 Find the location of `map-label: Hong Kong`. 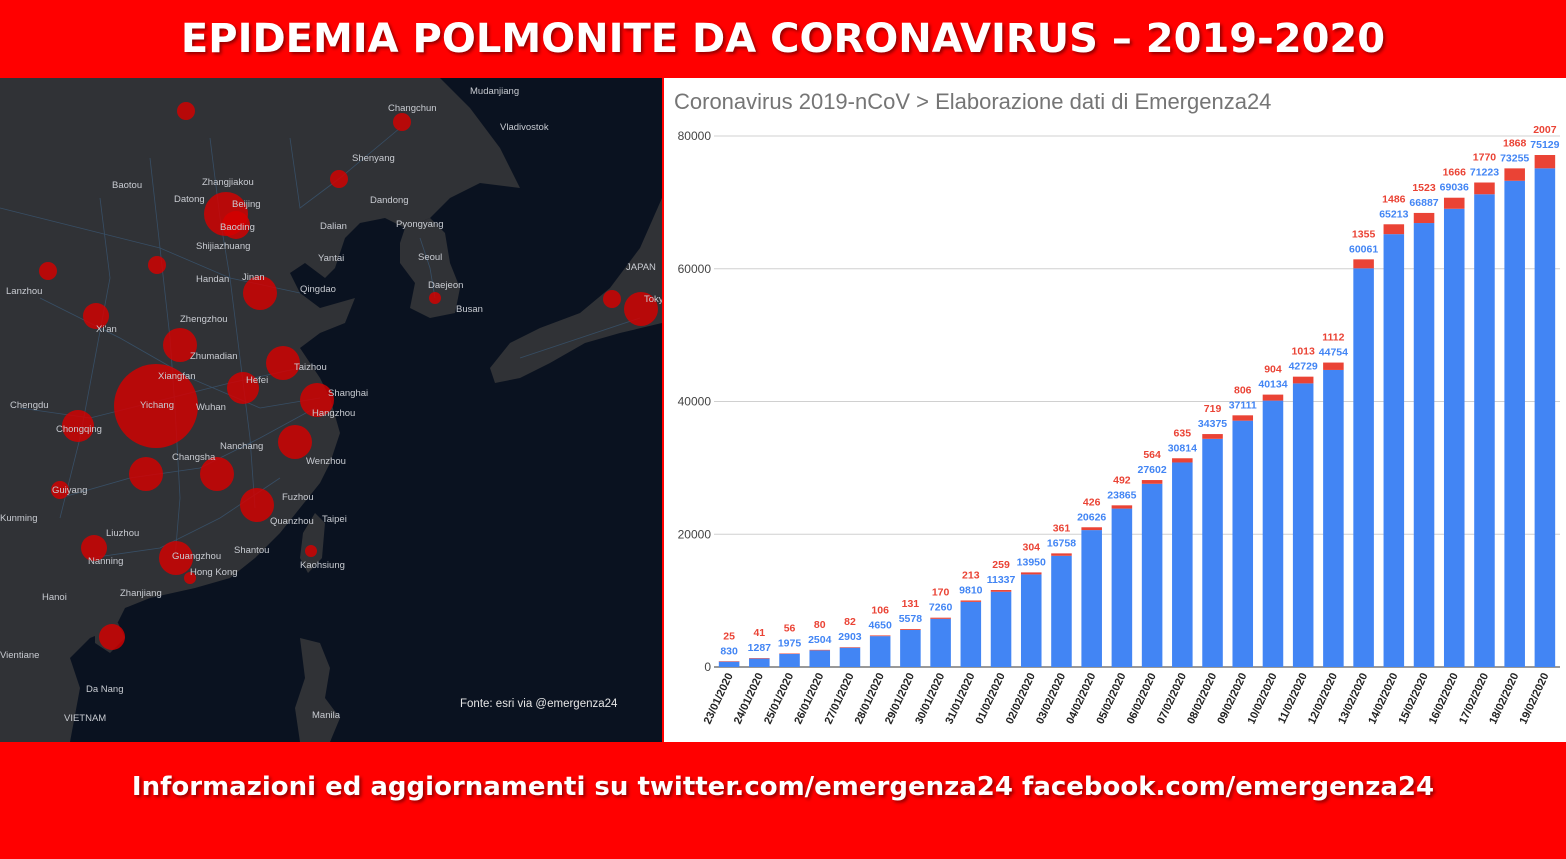

map-label: Hong Kong is located at coordinates (214, 572).